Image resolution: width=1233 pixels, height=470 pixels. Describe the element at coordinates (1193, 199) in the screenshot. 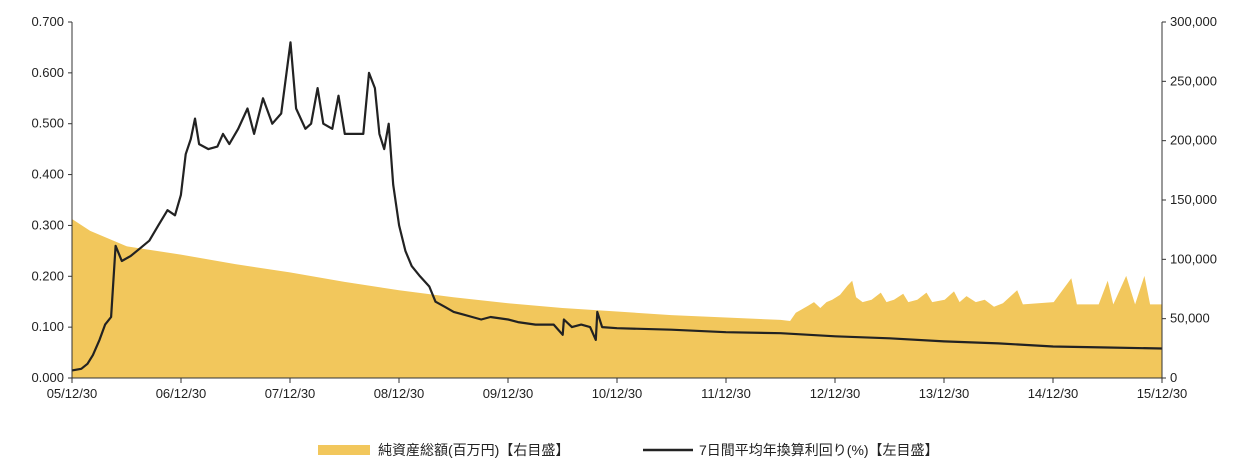

I see `right-tick-label: 150,000` at that location.